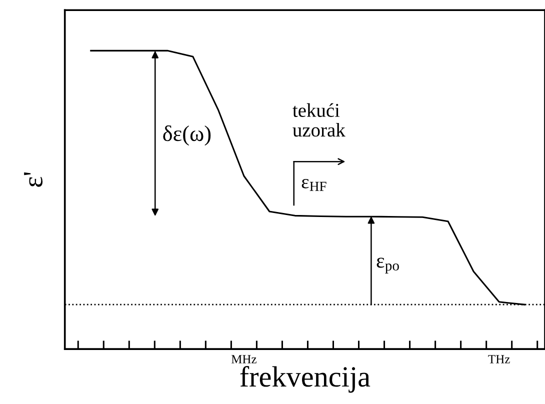 This screenshot has width=545, height=404. Describe the element at coordinates (33, 179) in the screenshot. I see `y-axis-title: ε'` at that location.